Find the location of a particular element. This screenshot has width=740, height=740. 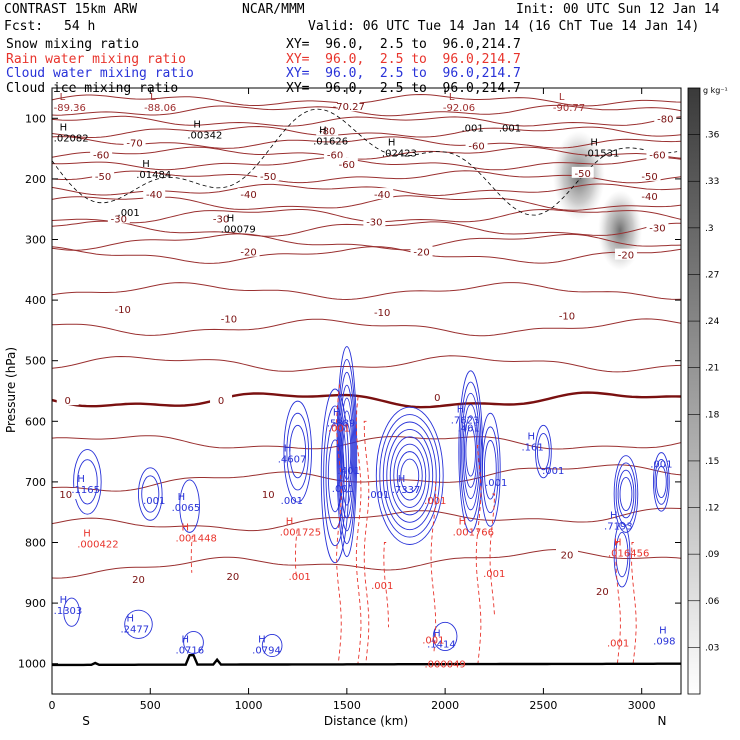

x-tick-label: 0 is located at coordinates (52, 705).